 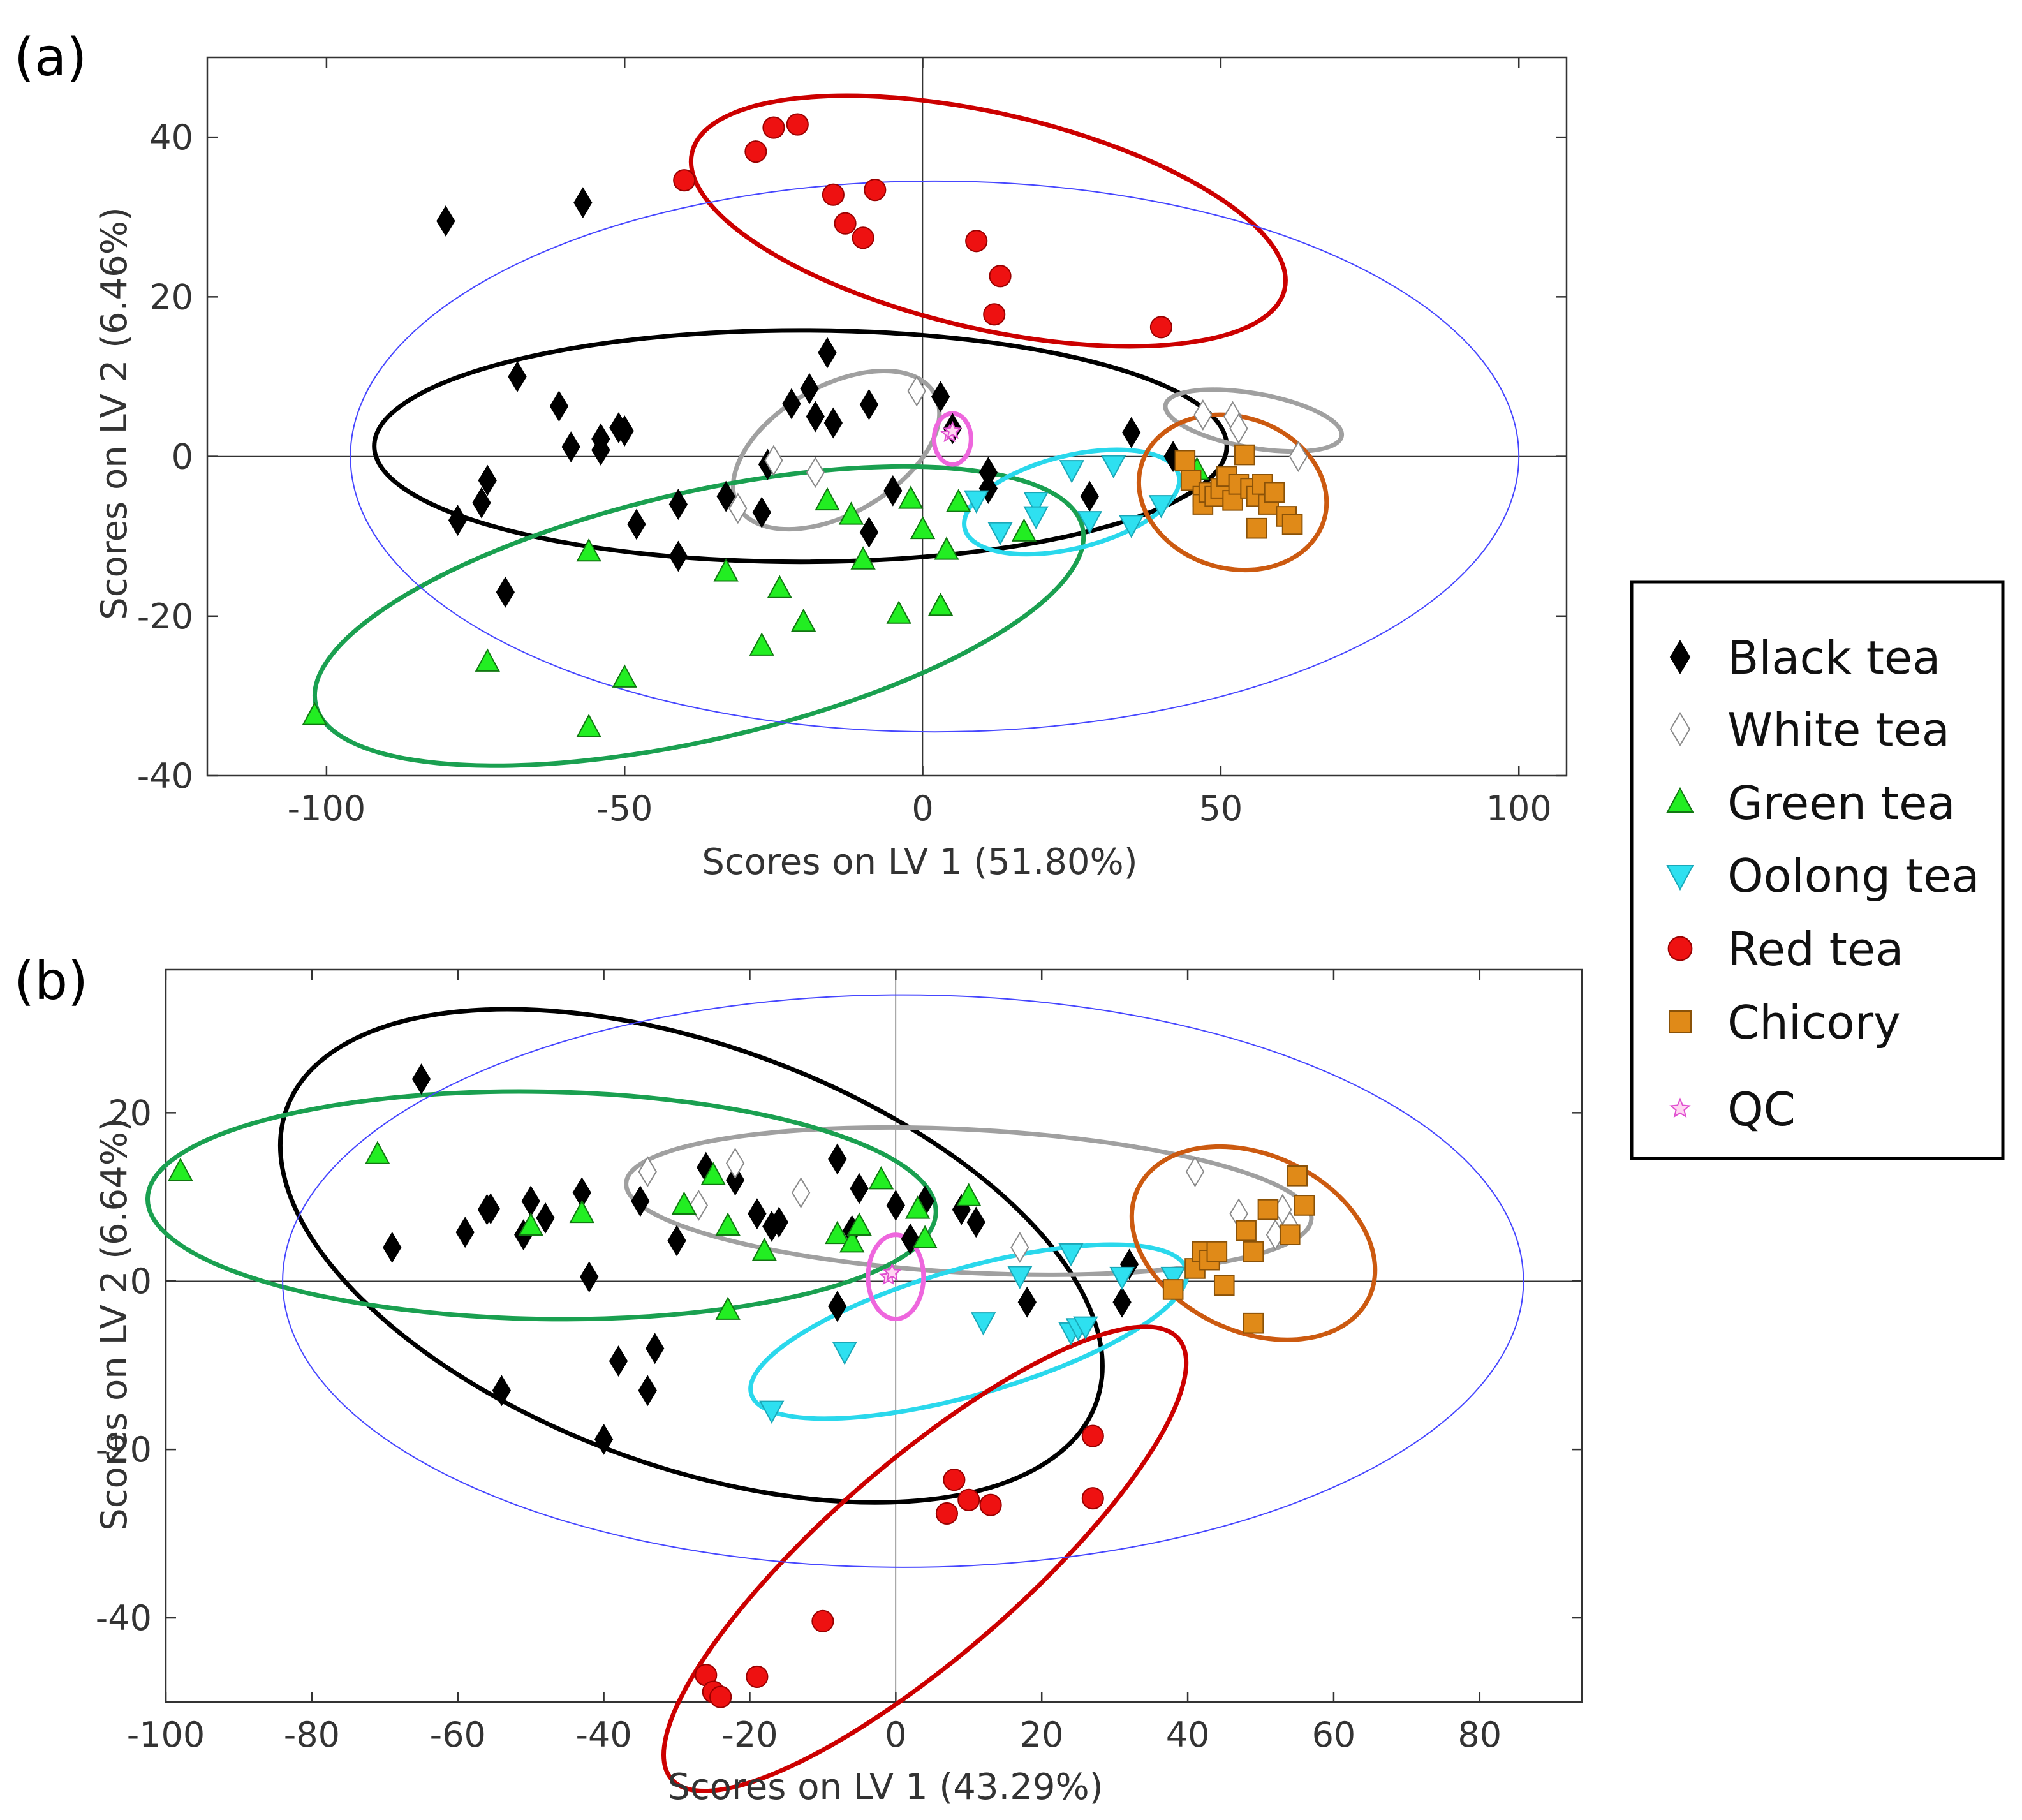 I want to click on panel-b-y-tick-label: 0, so click(x=141, y=1281).